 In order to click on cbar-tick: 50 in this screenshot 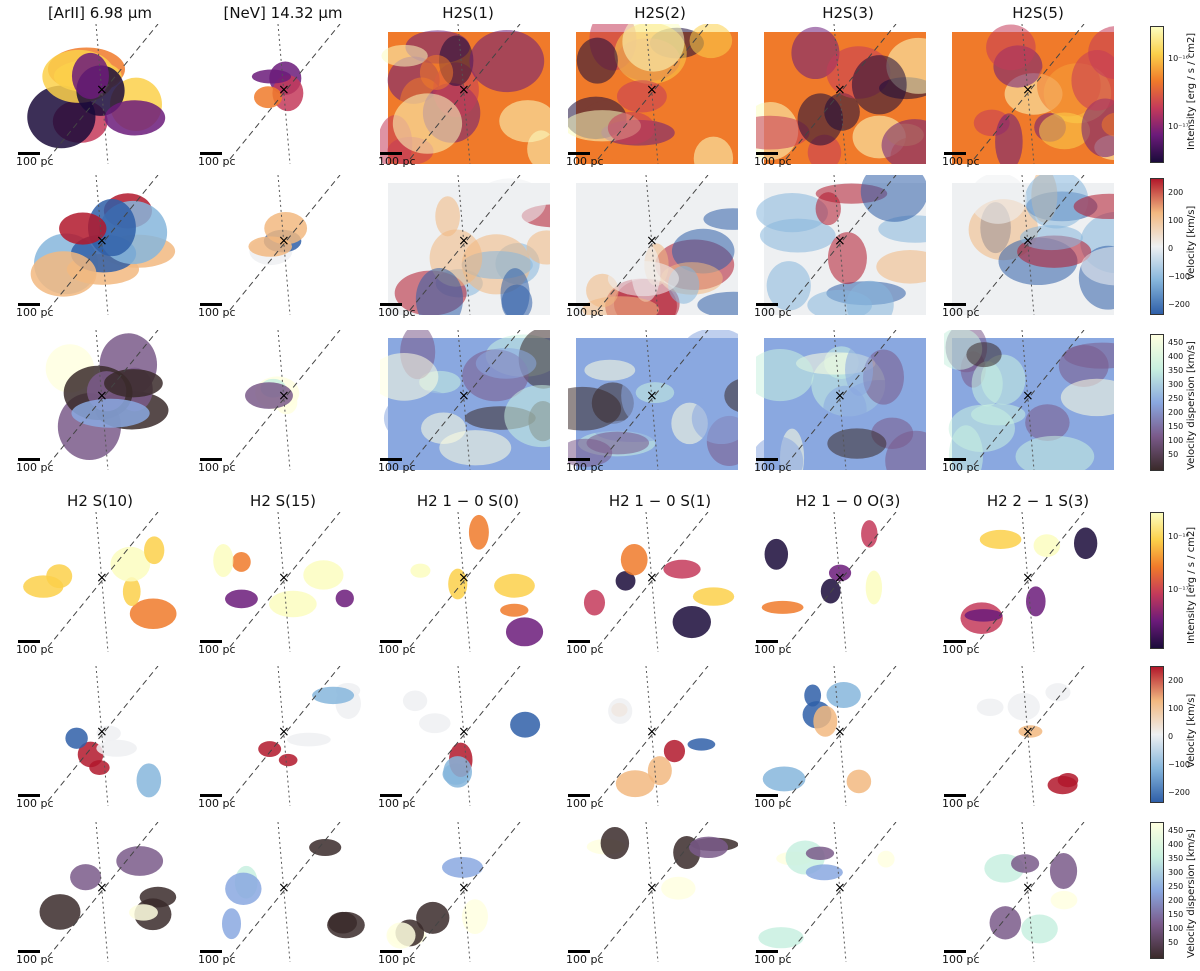, I will do `click(1173, 454)`.